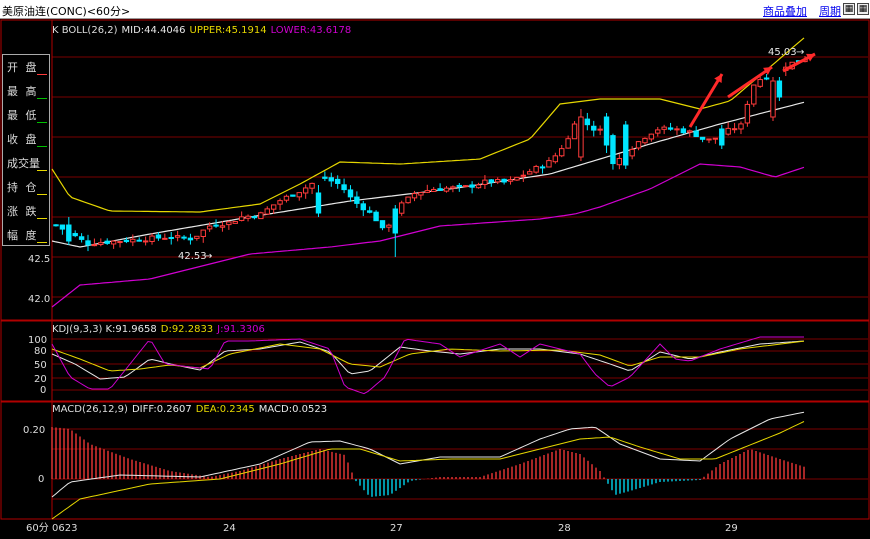 This screenshot has height=539, width=870. I want to click on macd-dea-value: DEA:0.2345, so click(225, 409).